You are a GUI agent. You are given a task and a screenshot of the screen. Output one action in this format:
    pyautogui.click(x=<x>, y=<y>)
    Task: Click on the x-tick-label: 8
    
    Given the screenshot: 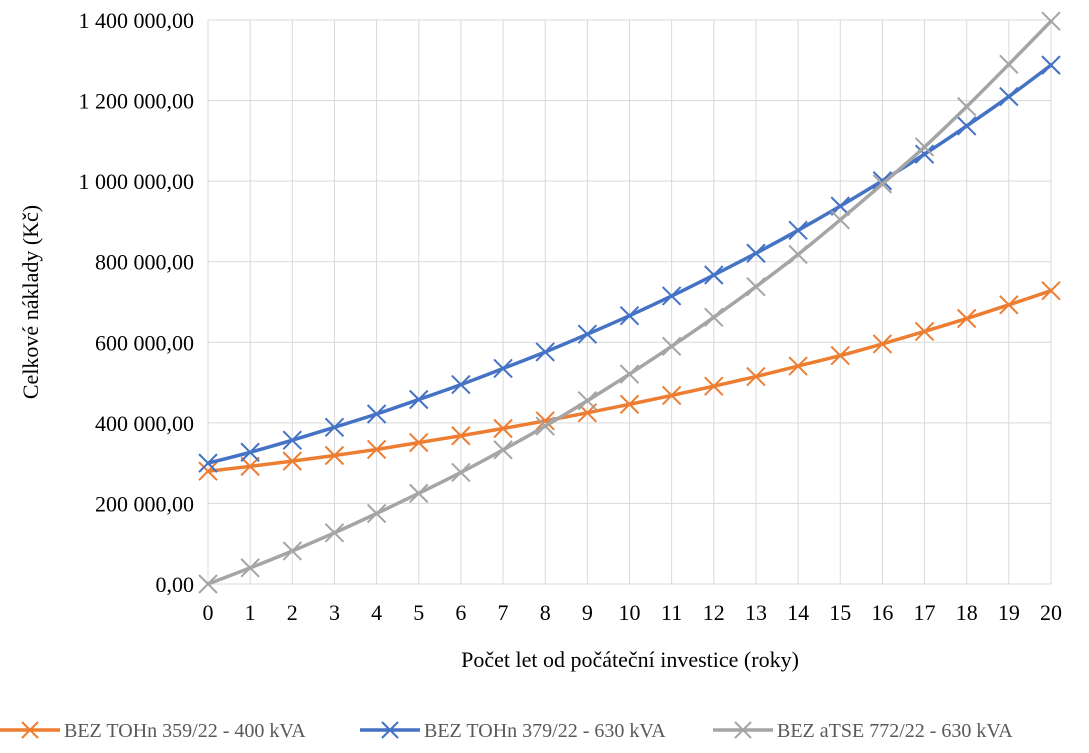 What is the action you would take?
    pyautogui.click(x=545, y=612)
    